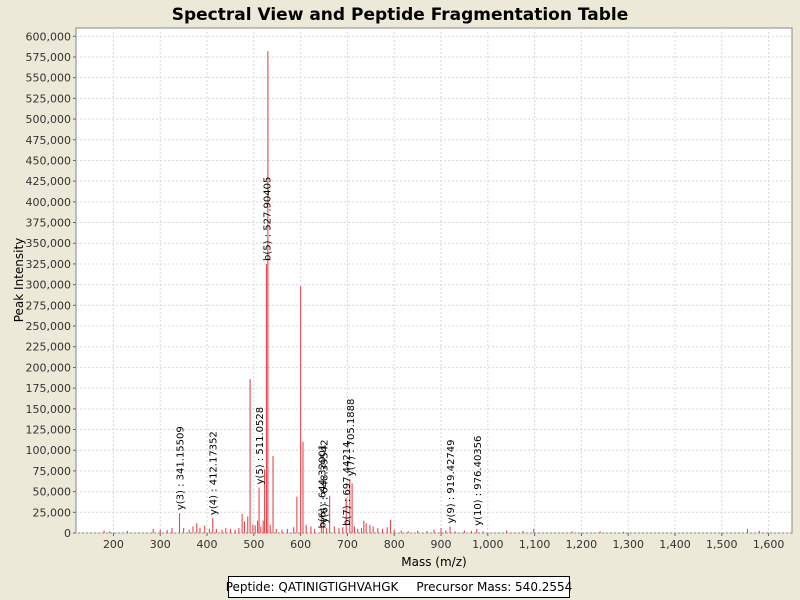 This screenshot has width=800, height=600. What do you see at coordinates (160, 544) in the screenshot?
I see `x-tick-label: 300` at bounding box center [160, 544].